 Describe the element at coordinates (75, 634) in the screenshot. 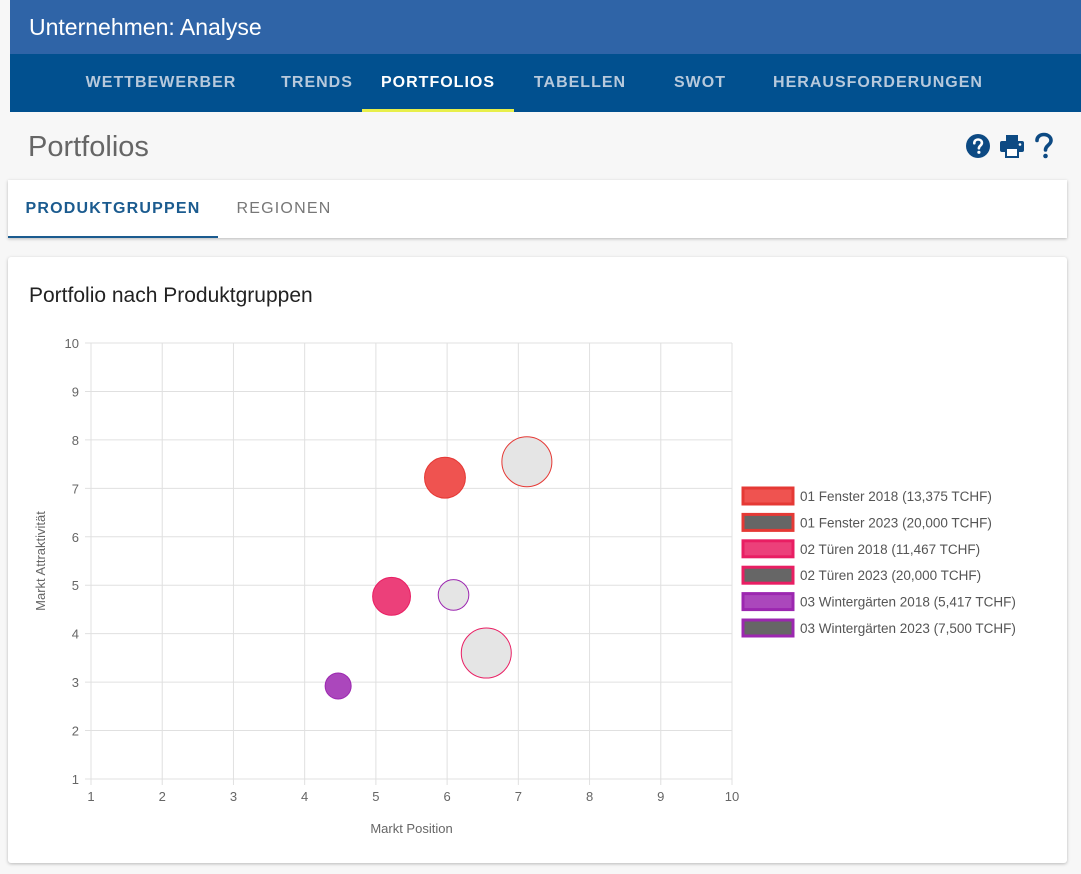

I see `y-tick-label: 4` at that location.